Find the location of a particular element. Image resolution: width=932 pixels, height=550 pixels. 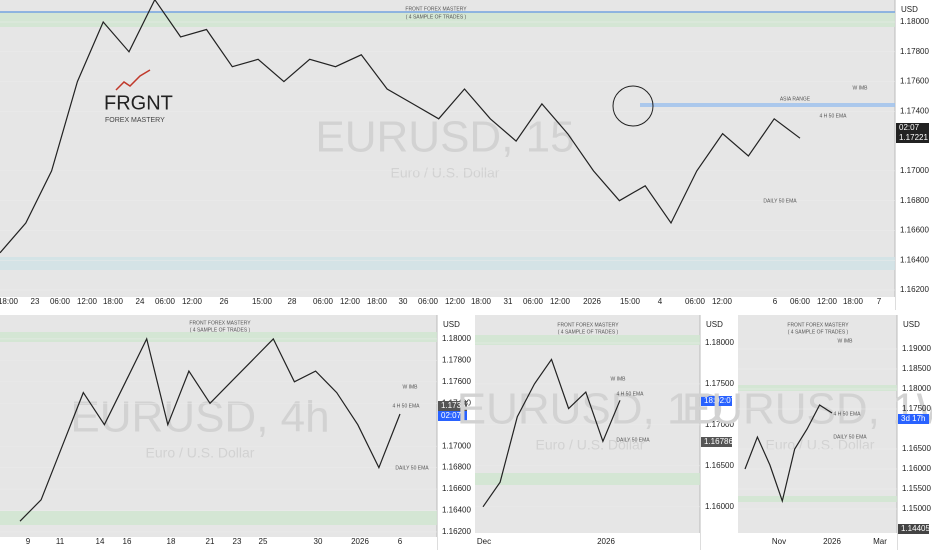

price-label: 1.17800 is located at coordinates (456, 359).